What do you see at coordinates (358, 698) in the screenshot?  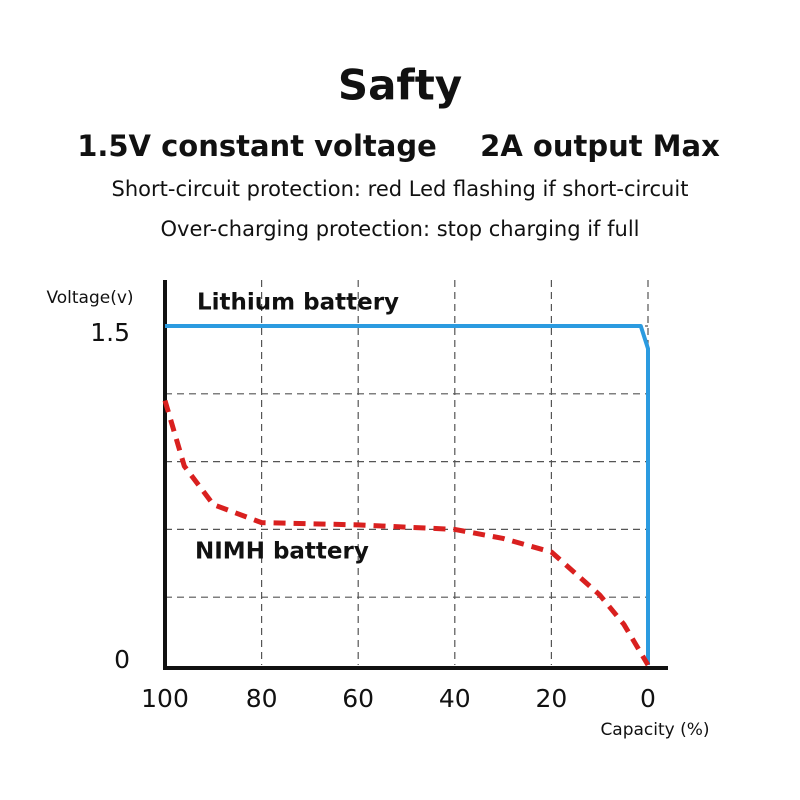 I see `x-tick-label: 60` at bounding box center [358, 698].